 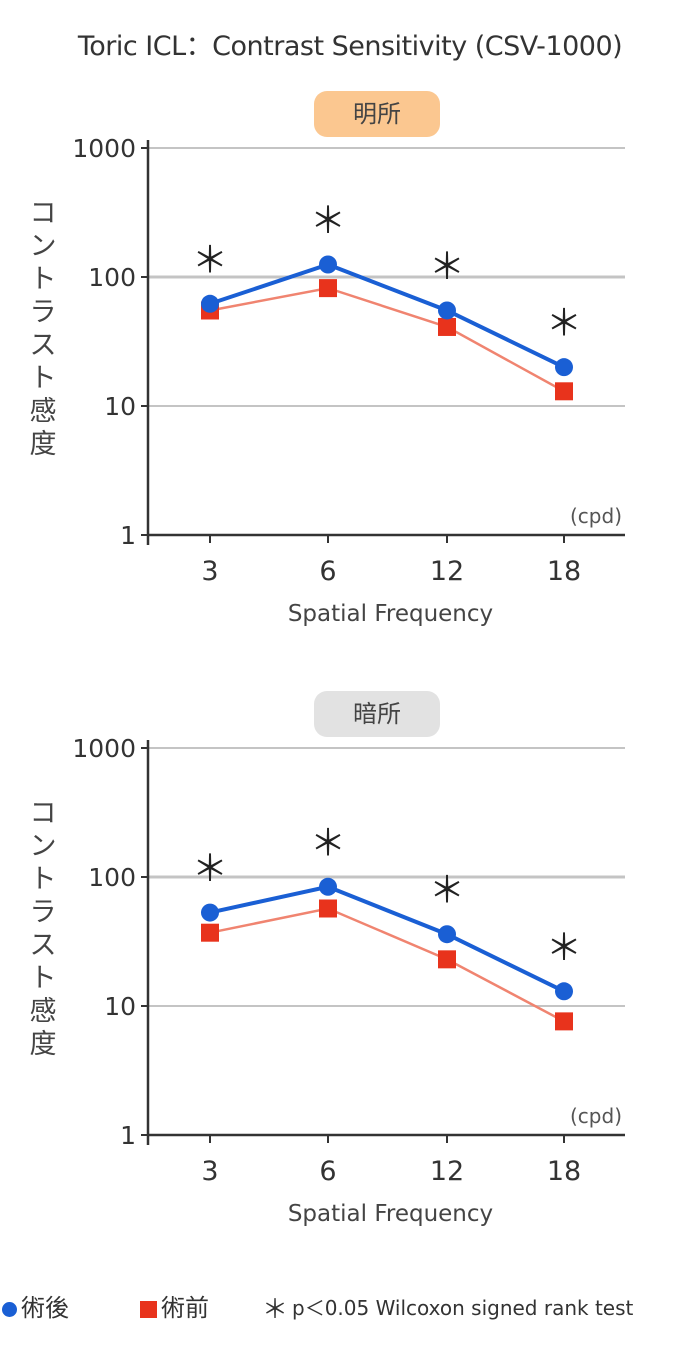 What do you see at coordinates (377, 114) in the screenshot?
I see `condition-badge-photopic: 明所` at bounding box center [377, 114].